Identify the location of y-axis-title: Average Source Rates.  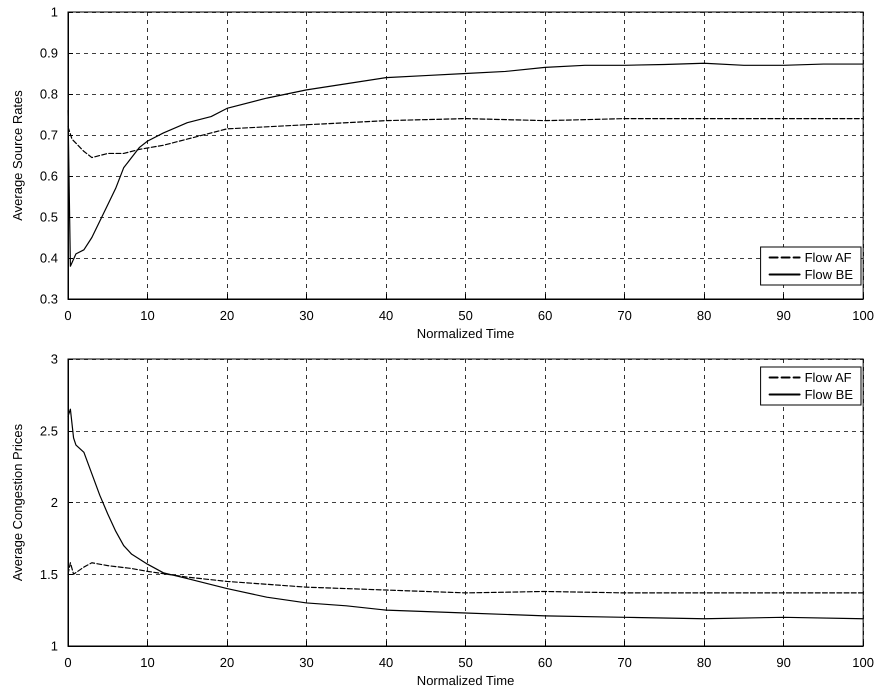
(17, 155).